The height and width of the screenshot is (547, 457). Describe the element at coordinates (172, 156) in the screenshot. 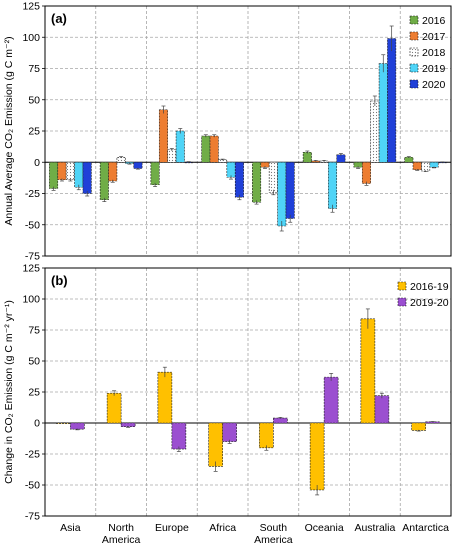

I see `bar-2018-europe` at that location.